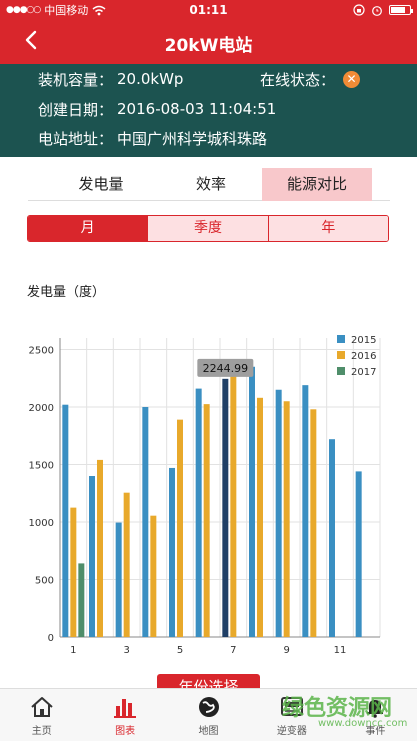 The width and height of the screenshot is (417, 741). What do you see at coordinates (375, 709) in the screenshot?
I see `bell-icon` at bounding box center [375, 709].